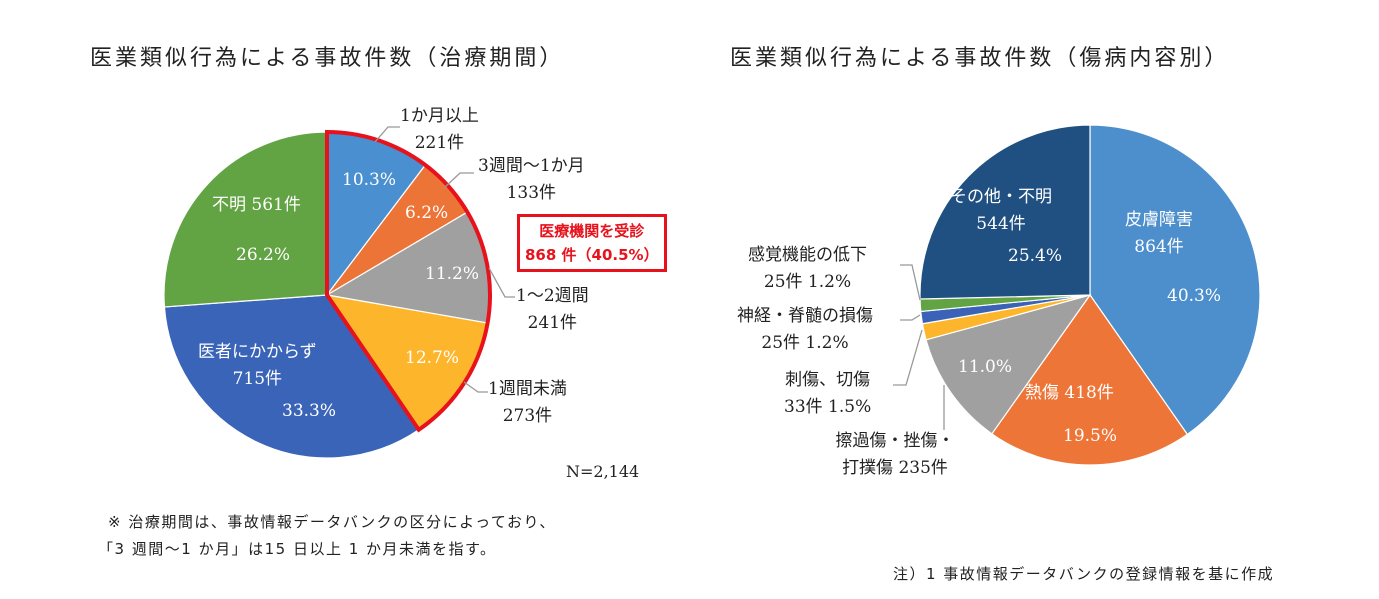 The image size is (1379, 599). What do you see at coordinates (452, 274) in the screenshot?
I see `pct-1-2weeks: 11.2%` at bounding box center [452, 274].